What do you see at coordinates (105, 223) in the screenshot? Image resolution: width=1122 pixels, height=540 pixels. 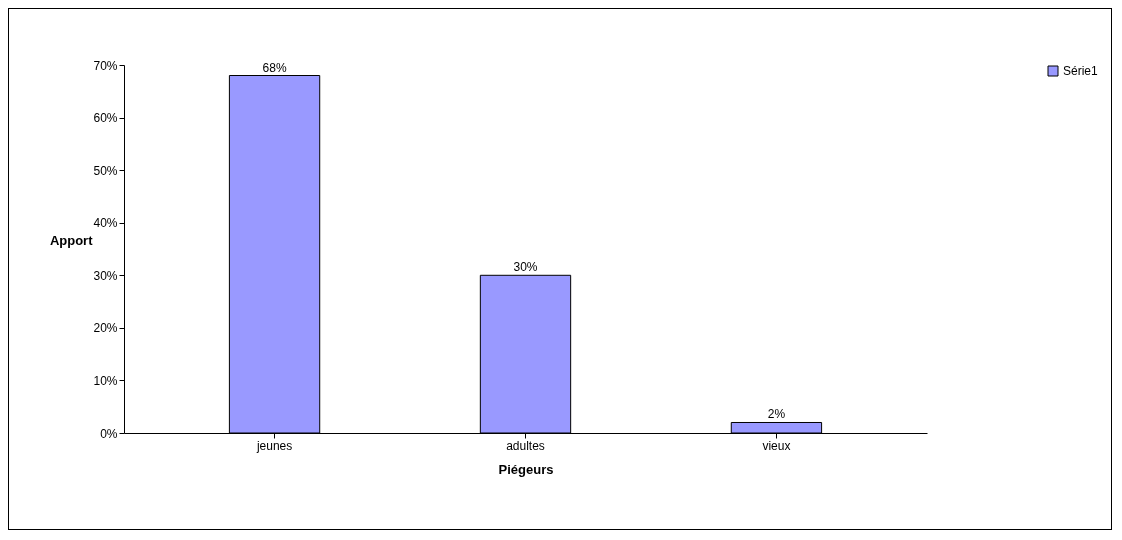 I see `y-tick-label: 40%` at bounding box center [105, 223].